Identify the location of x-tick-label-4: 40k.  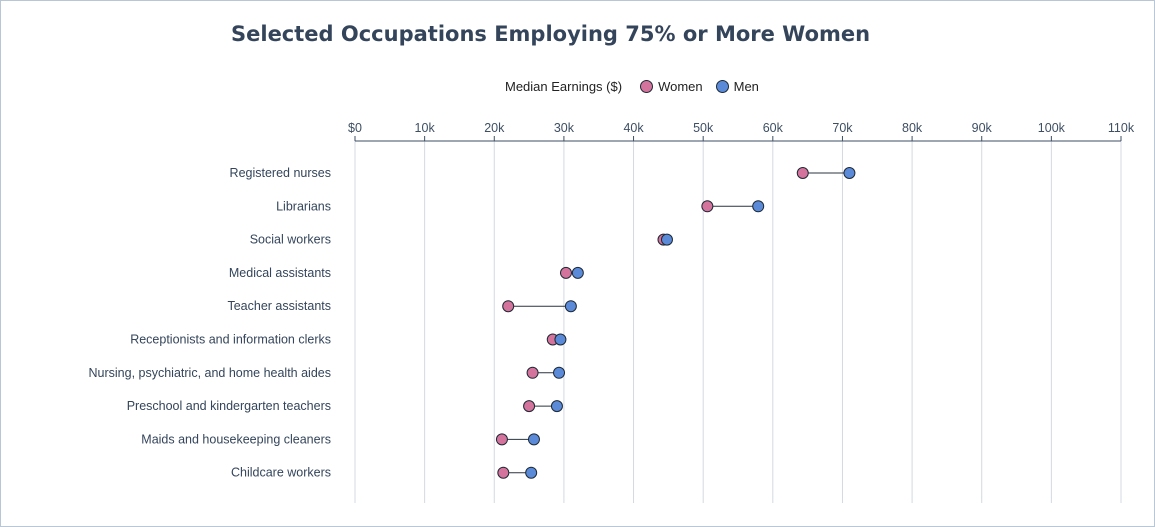
(633, 128).